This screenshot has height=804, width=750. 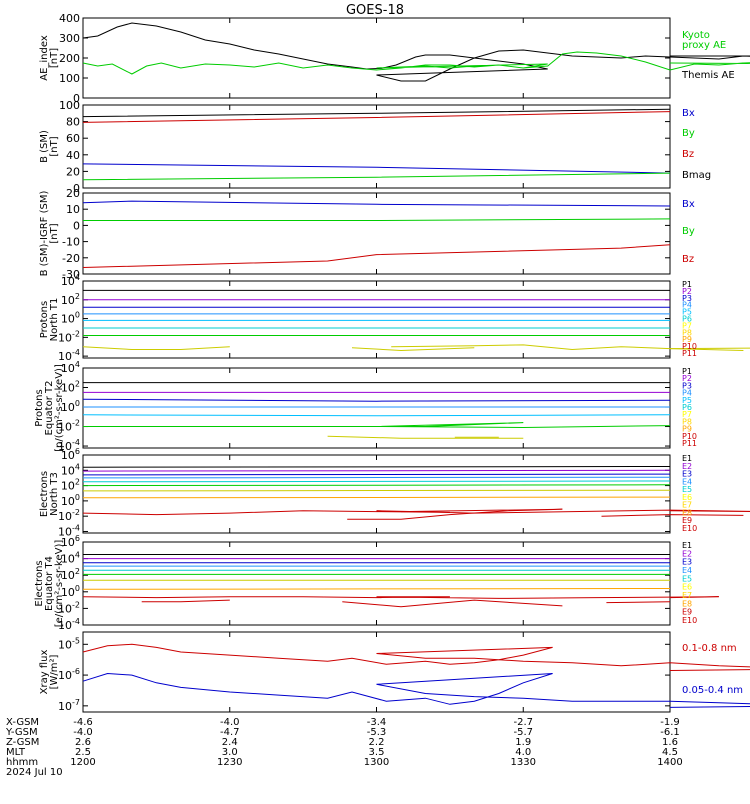 What do you see at coordinates (670, 752) in the screenshot?
I see `axis-value: 4.5` at bounding box center [670, 752].